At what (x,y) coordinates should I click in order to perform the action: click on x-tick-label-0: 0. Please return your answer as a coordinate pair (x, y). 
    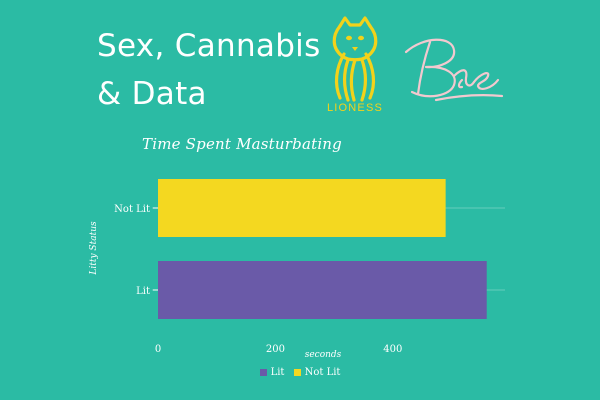
    Looking at the image, I should click on (158, 349).